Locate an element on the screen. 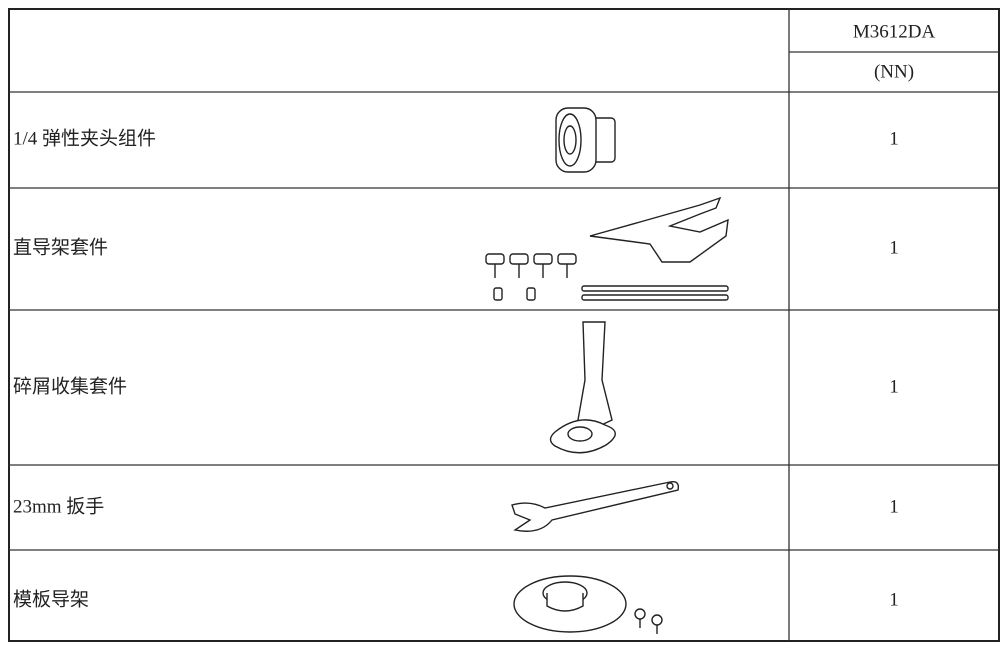  model-header: M3612DA is located at coordinates (894, 31).